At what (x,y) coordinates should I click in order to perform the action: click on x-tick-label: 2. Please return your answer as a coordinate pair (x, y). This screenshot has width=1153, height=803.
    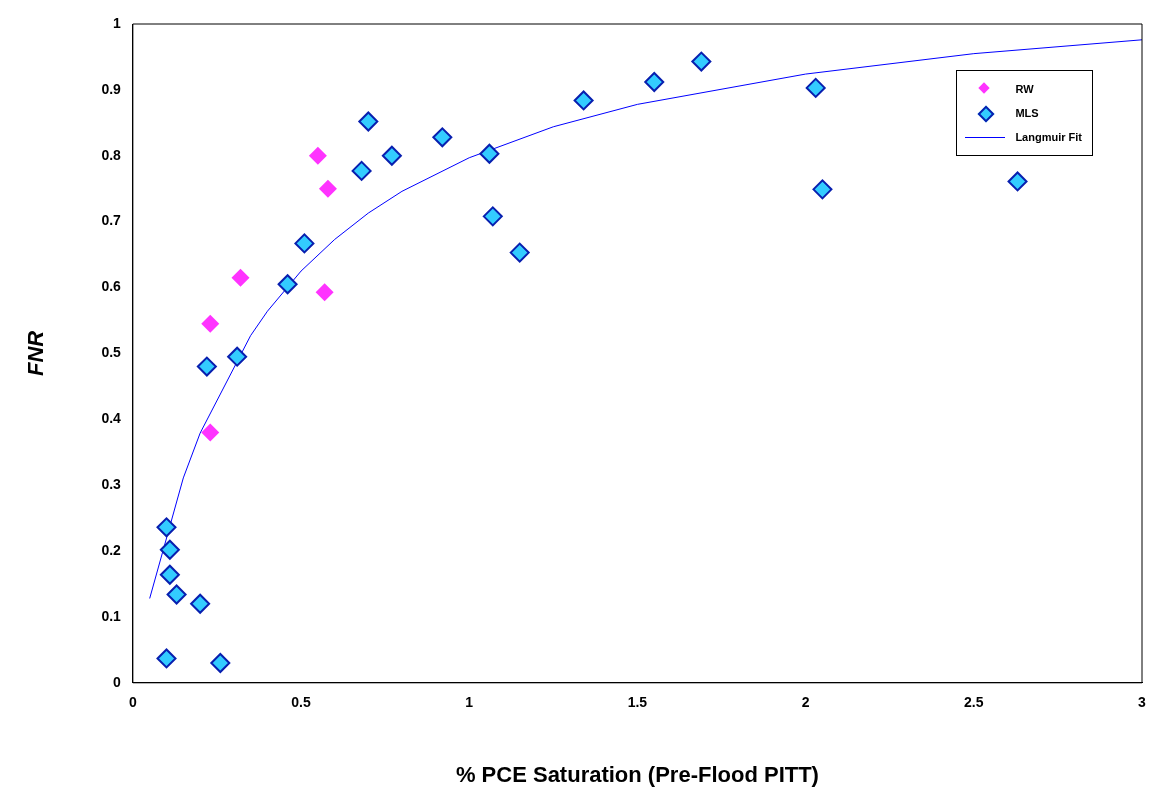
    Looking at the image, I should click on (805, 702).